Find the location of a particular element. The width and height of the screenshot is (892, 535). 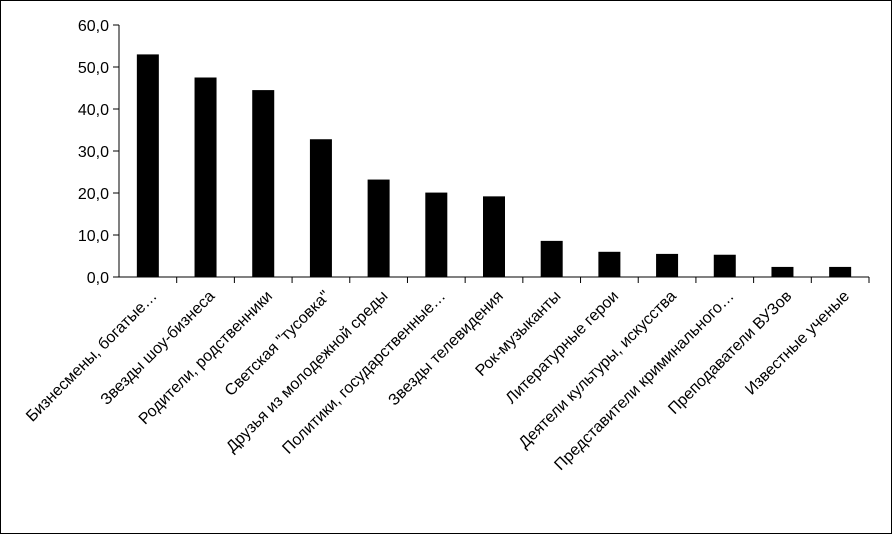

y-tick-label: 40,0 is located at coordinates (93, 110).